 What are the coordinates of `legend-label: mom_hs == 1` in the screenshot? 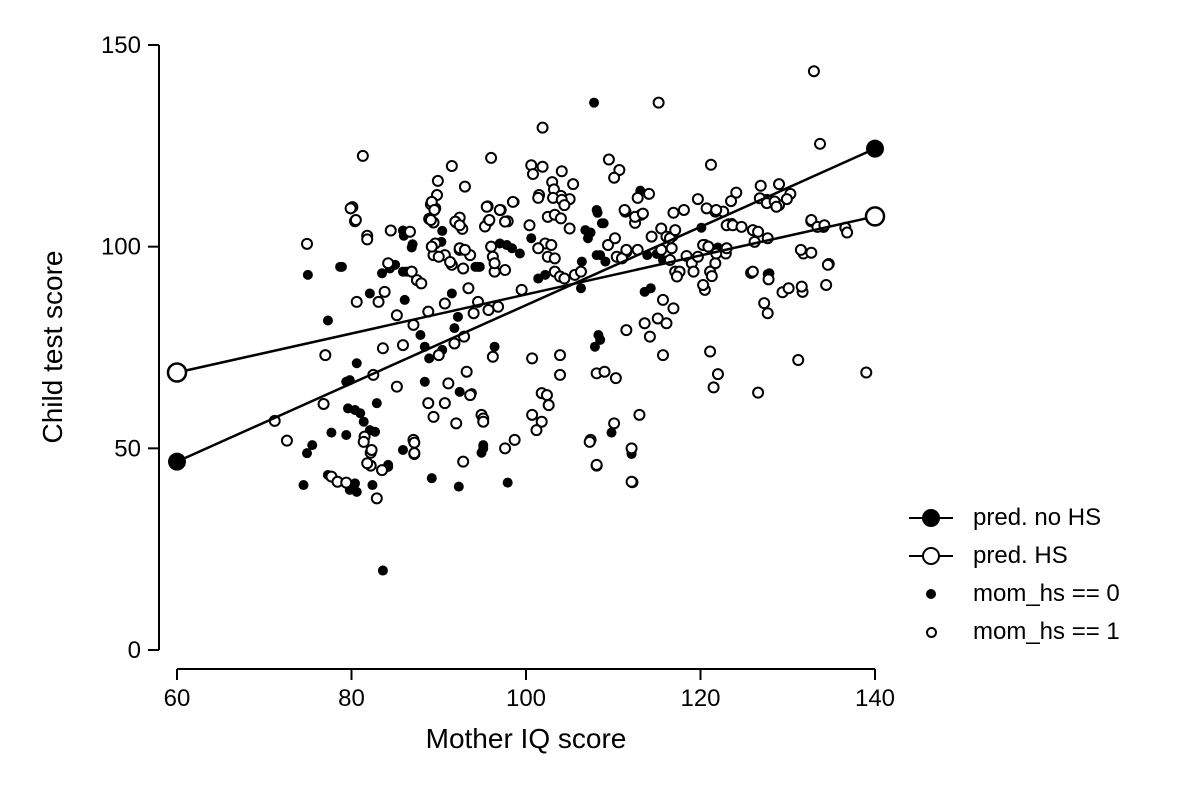 It's located at (1046, 631).